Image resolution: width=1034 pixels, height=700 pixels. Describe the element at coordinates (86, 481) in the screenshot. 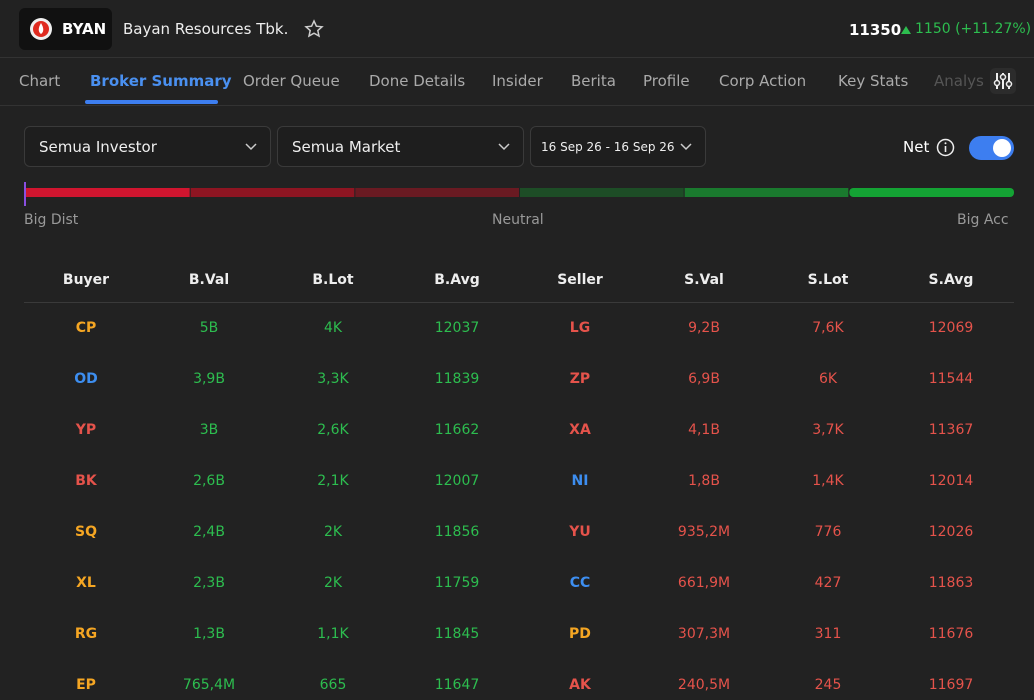

I see `broker-code: BK` at that location.